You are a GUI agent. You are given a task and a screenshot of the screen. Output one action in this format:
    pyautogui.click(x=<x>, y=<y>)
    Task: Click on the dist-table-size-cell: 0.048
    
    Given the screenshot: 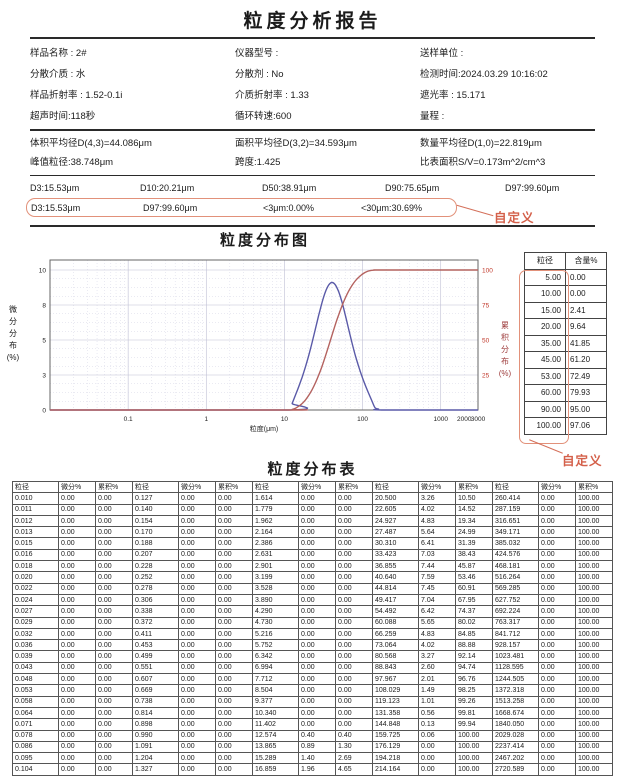 What is the action you would take?
    pyautogui.click(x=35, y=679)
    